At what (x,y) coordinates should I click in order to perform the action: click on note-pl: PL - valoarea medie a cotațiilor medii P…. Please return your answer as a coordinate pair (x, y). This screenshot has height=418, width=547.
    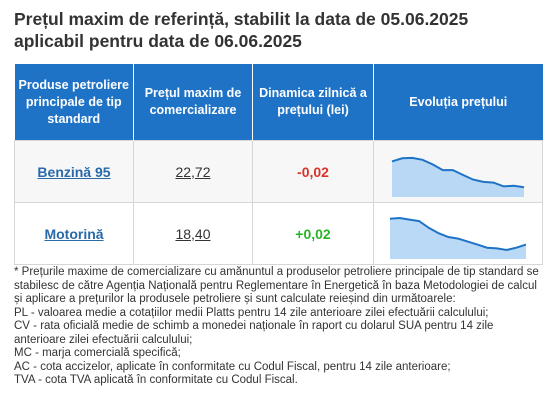
    Looking at the image, I should click on (251, 312).